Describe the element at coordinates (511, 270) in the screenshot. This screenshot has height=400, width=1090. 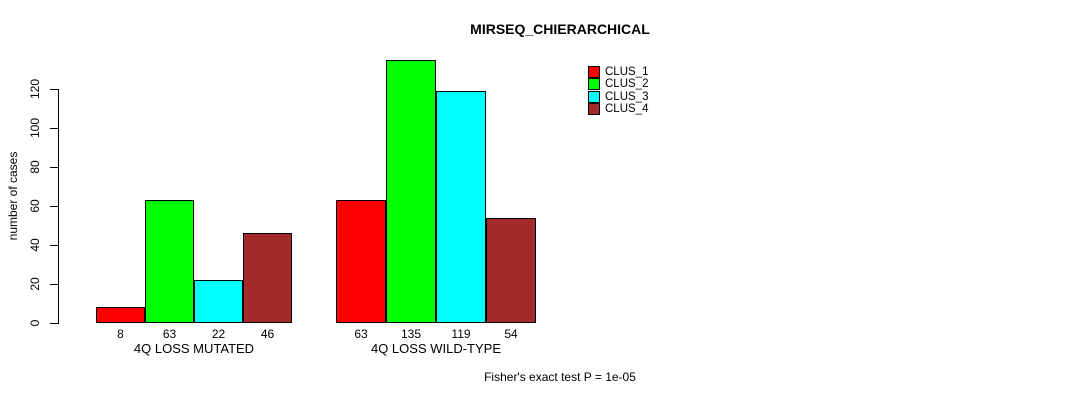
I see `bar-clus_4-group2` at that location.